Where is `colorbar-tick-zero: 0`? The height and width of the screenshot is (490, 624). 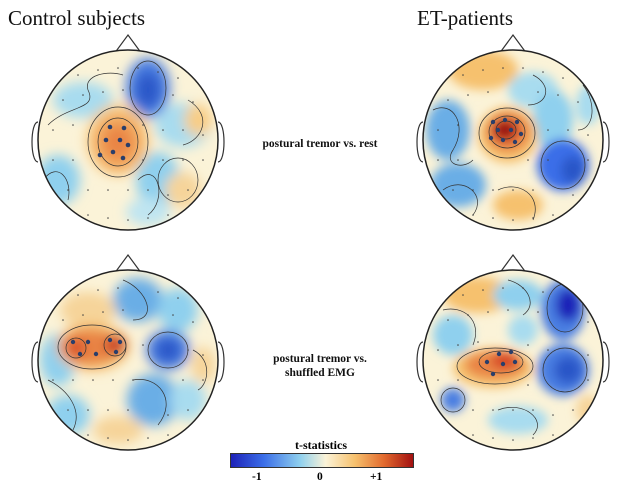 colorbar-tick-zero: 0 is located at coordinates (320, 477).